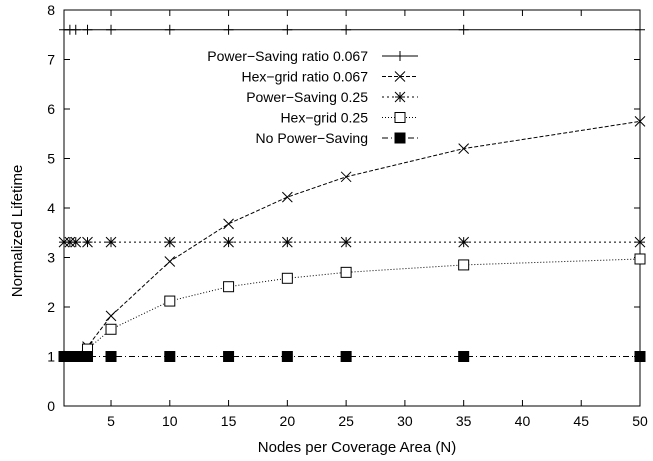 Image resolution: width=653 pixels, height=461 pixels. Describe the element at coordinates (305, 77) in the screenshot. I see `legend-label: Hex−grid ratio 0.067` at that location.